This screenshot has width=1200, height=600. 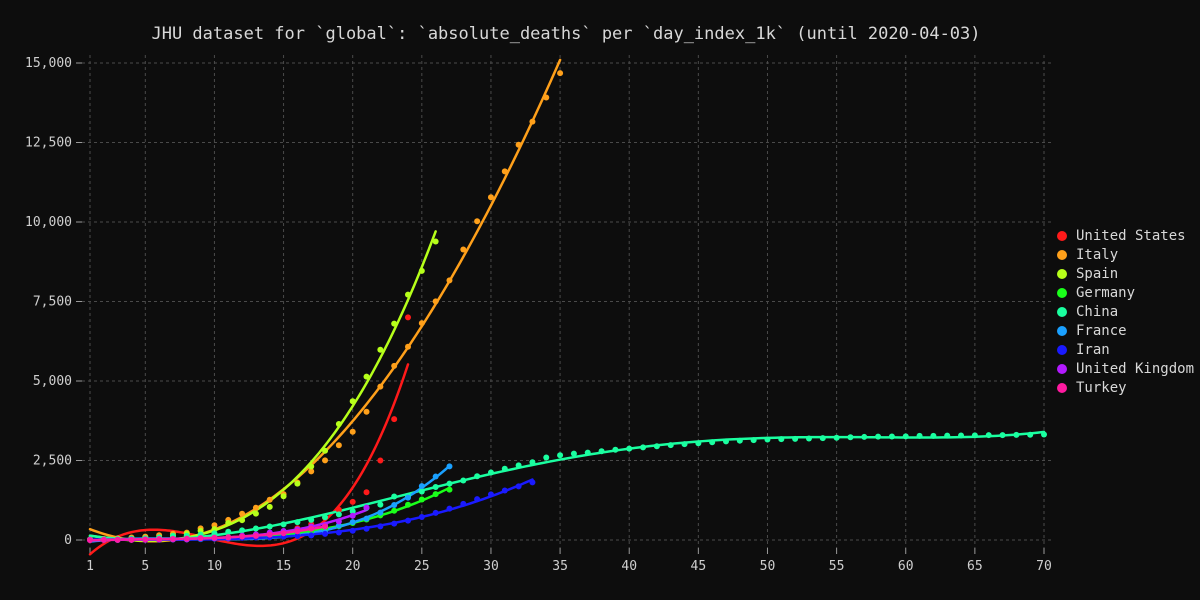 What do you see at coordinates (560, 566) in the screenshot?
I see `x-tick-label: 35` at bounding box center [560, 566].